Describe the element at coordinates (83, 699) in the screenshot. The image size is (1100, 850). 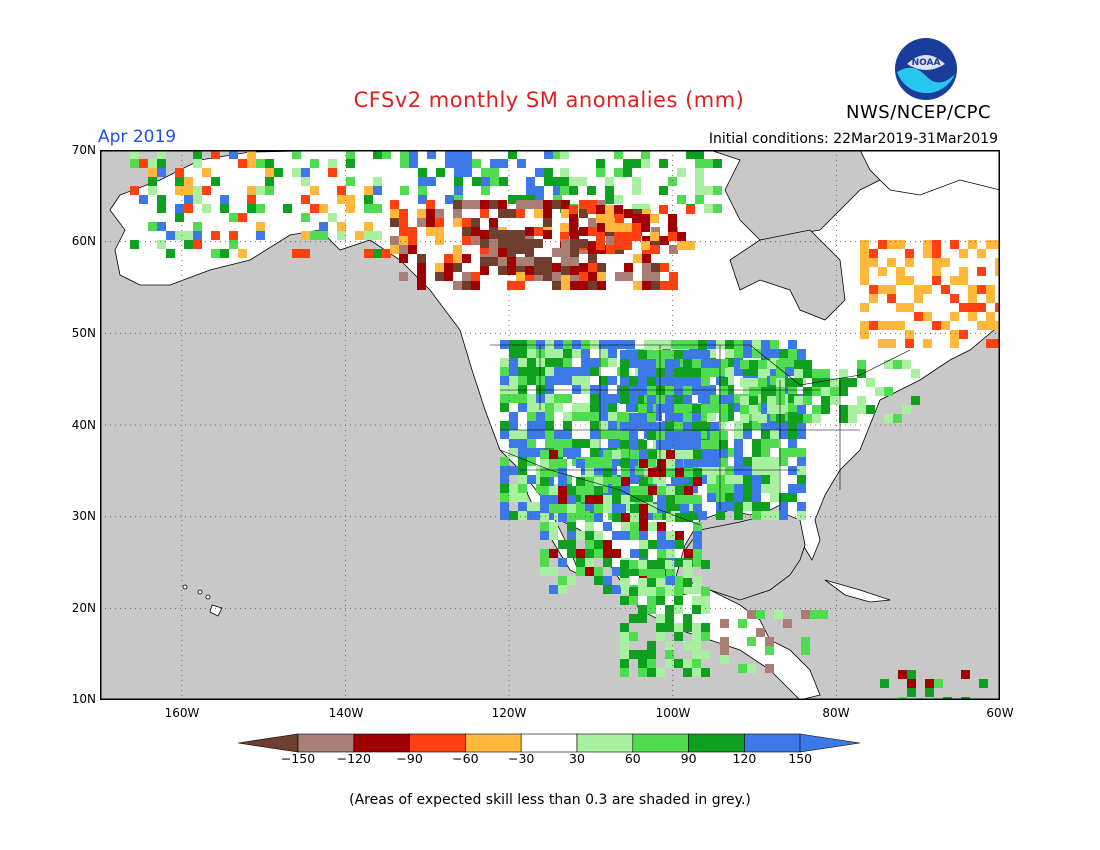
I see `lat-label-10n: 10N` at that location.